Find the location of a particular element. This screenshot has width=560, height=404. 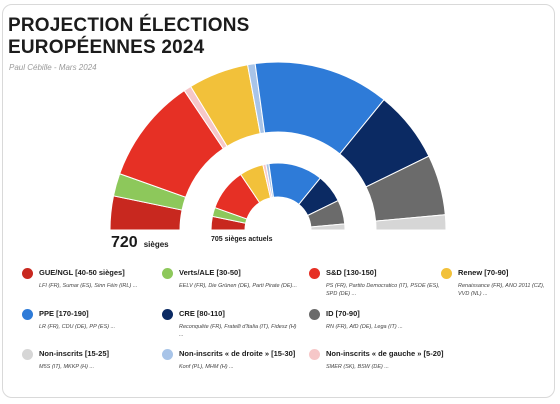

legend-dot-non-inscrits is located at coordinates (27, 354).